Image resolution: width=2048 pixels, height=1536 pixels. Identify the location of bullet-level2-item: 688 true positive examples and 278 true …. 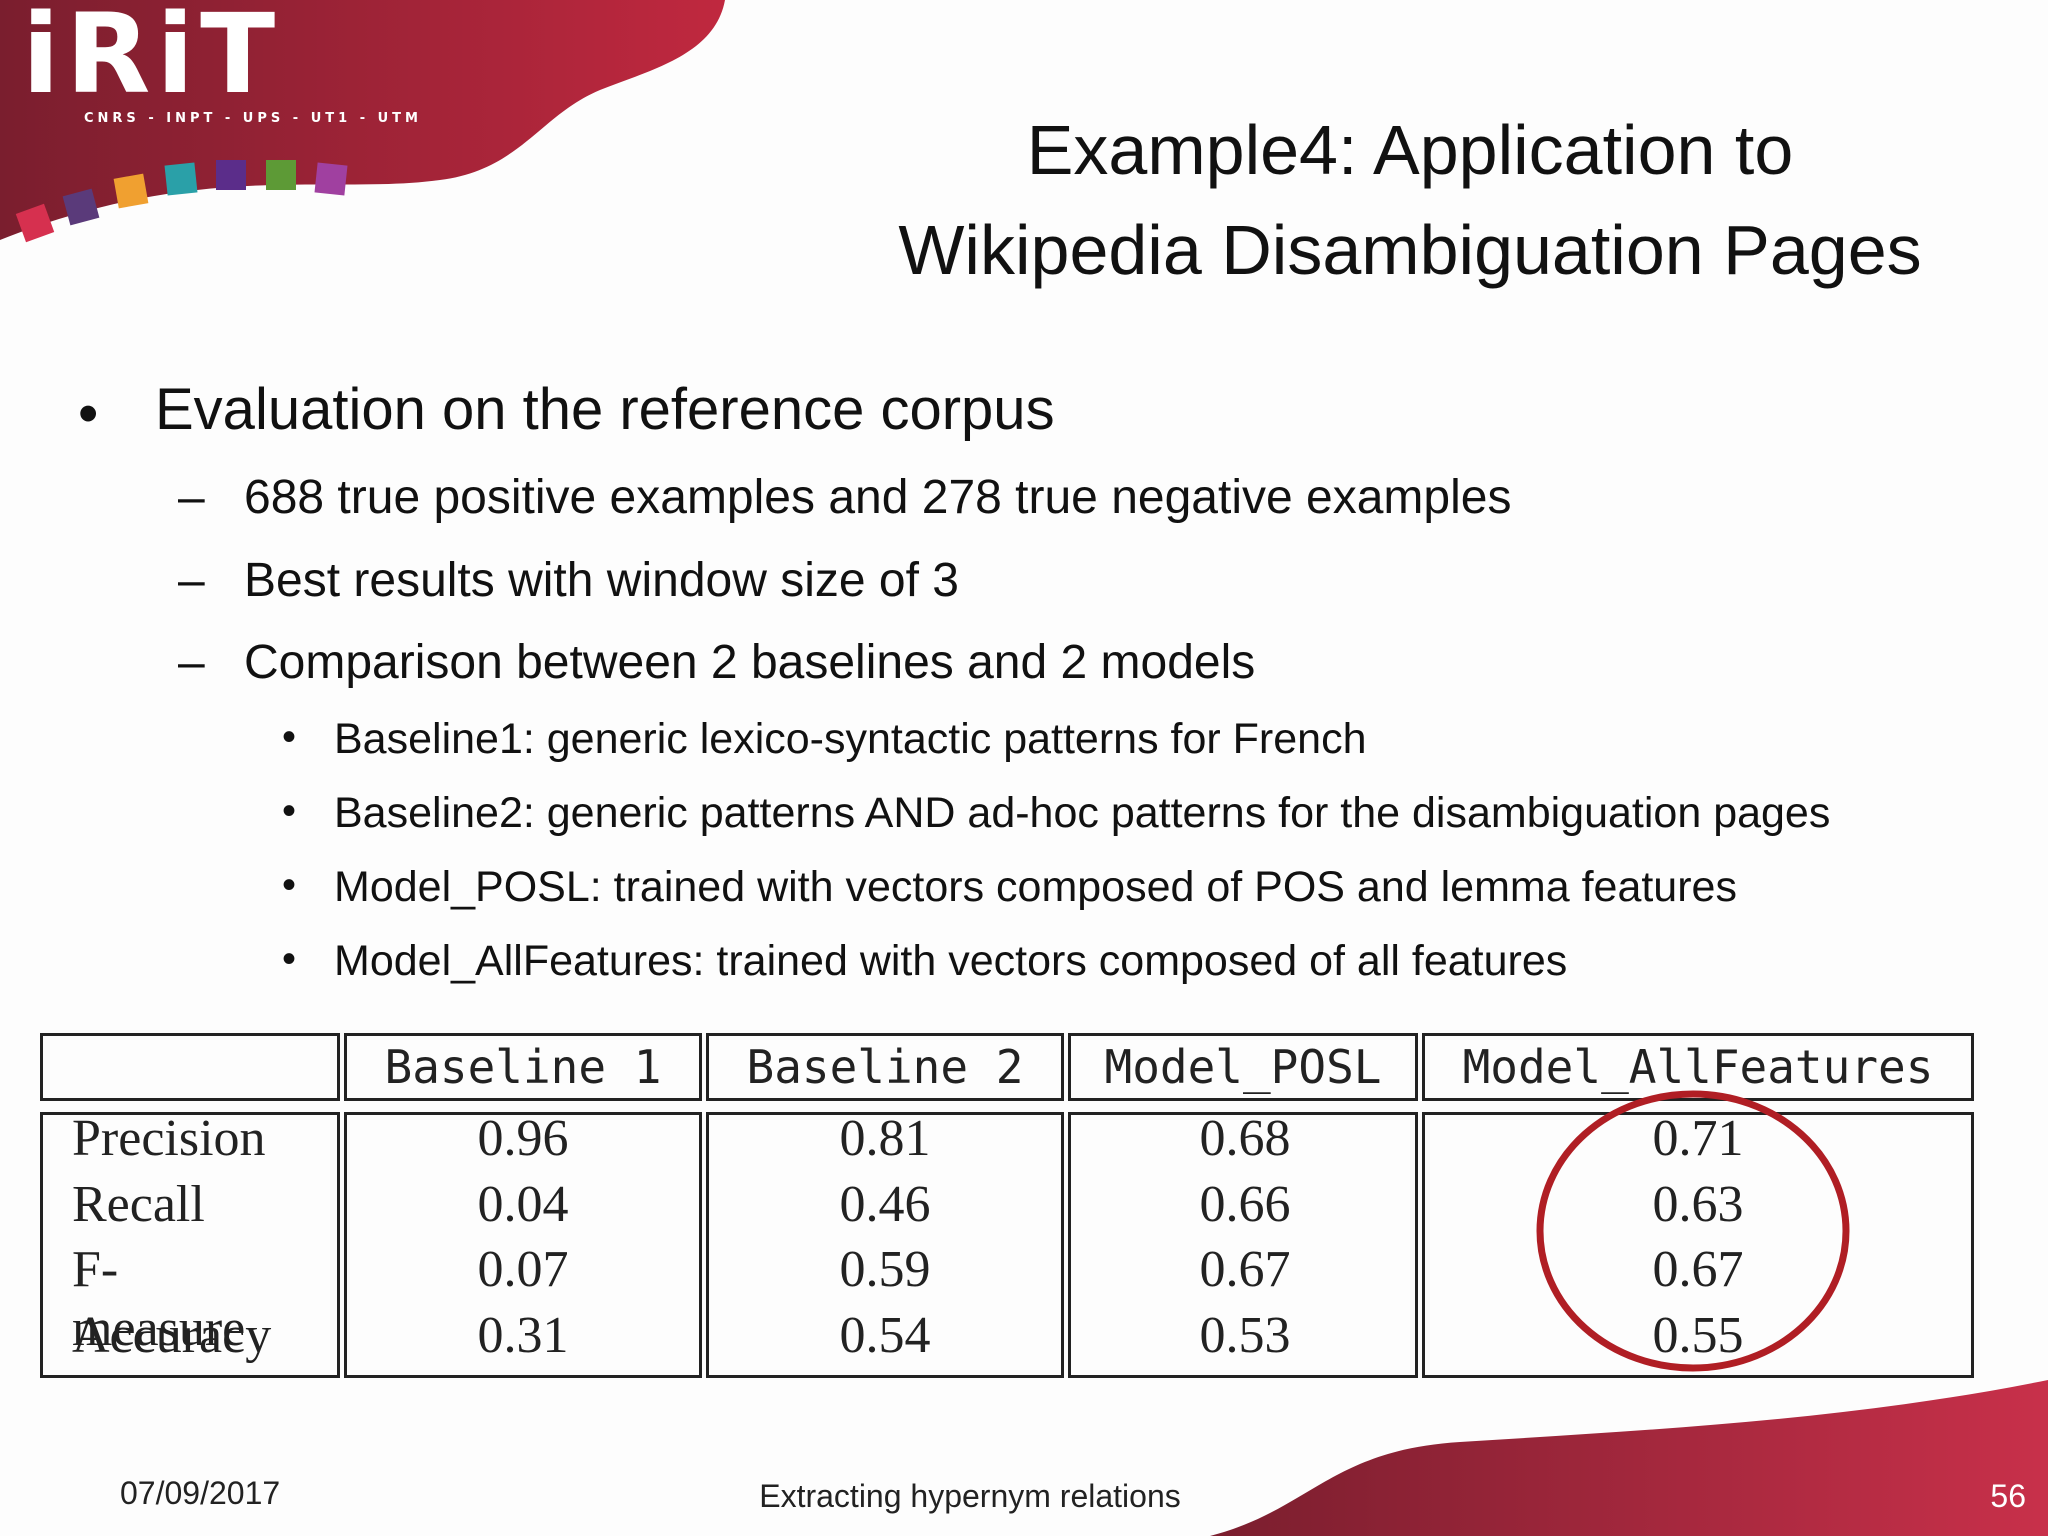
(878, 497).